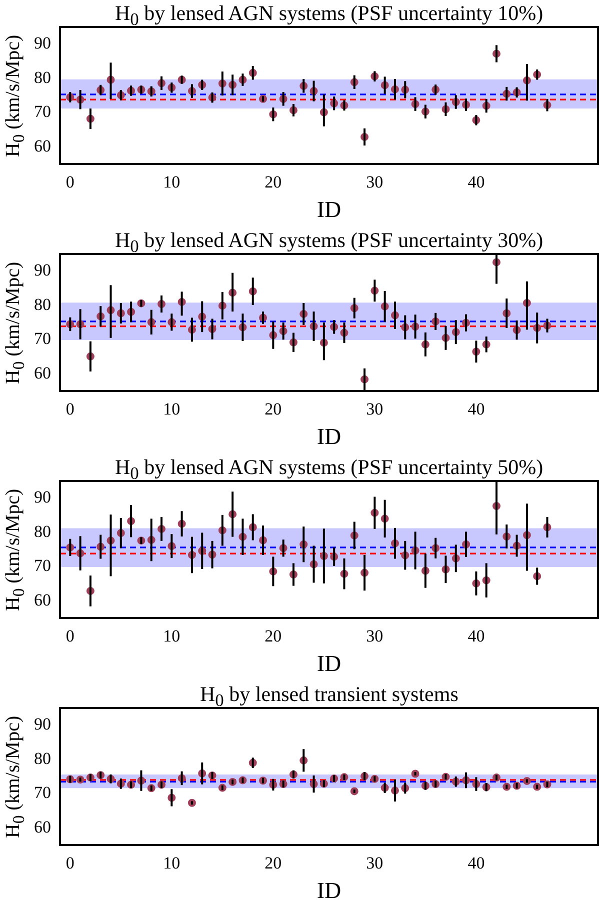 The image size is (603, 911). I want to click on chart-title: H$_{0}$ by lensed transient systems, so click(329, 696).